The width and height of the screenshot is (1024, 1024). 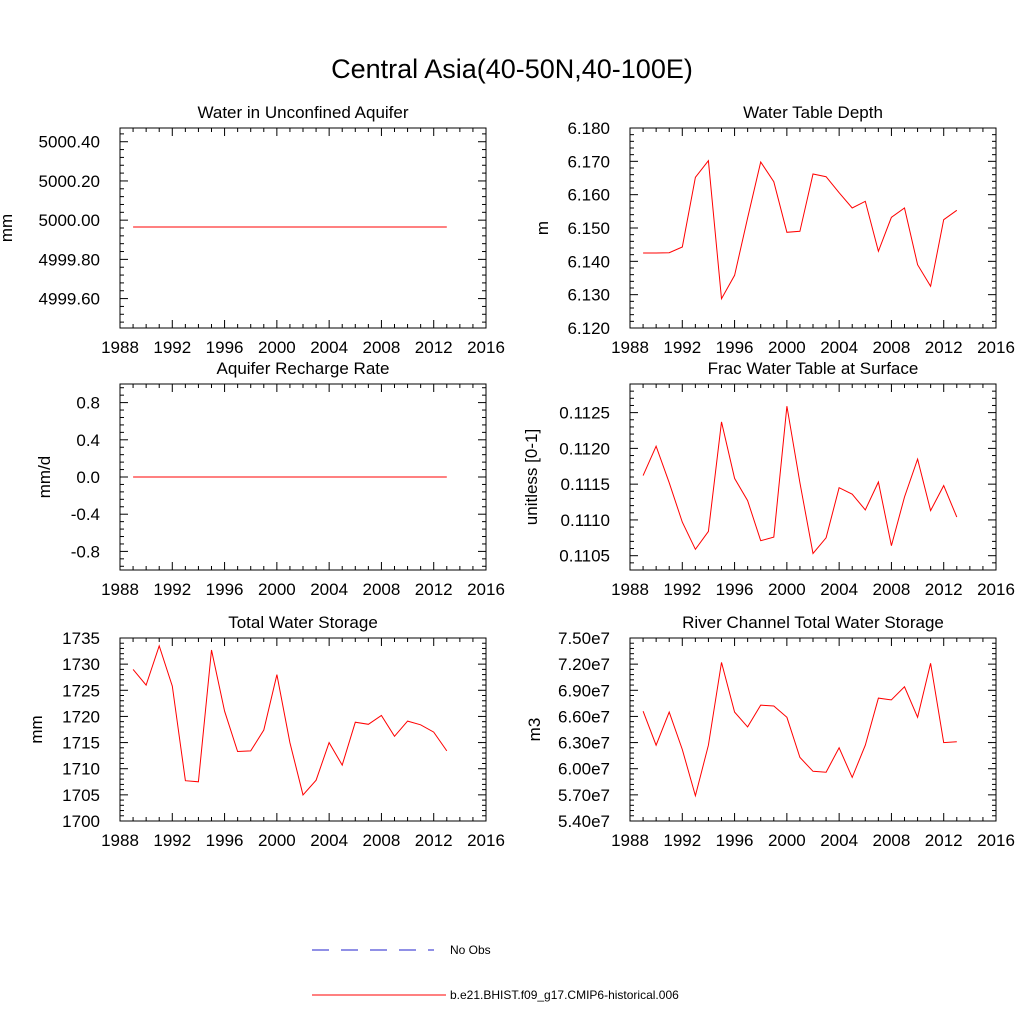 I want to click on y-tick-label: 6.180, so click(x=588, y=128).